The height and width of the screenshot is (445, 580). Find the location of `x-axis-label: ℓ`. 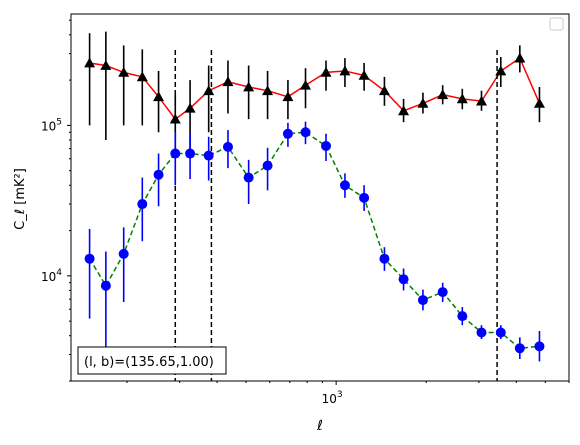

x-axis-label: ℓ is located at coordinates (319, 426).